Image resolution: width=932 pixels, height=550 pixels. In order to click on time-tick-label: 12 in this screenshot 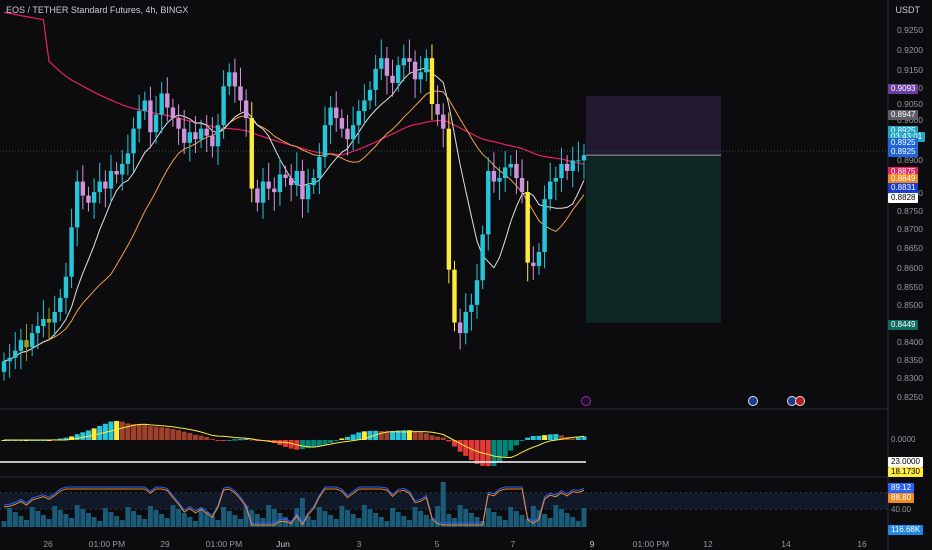, I will do `click(708, 544)`.